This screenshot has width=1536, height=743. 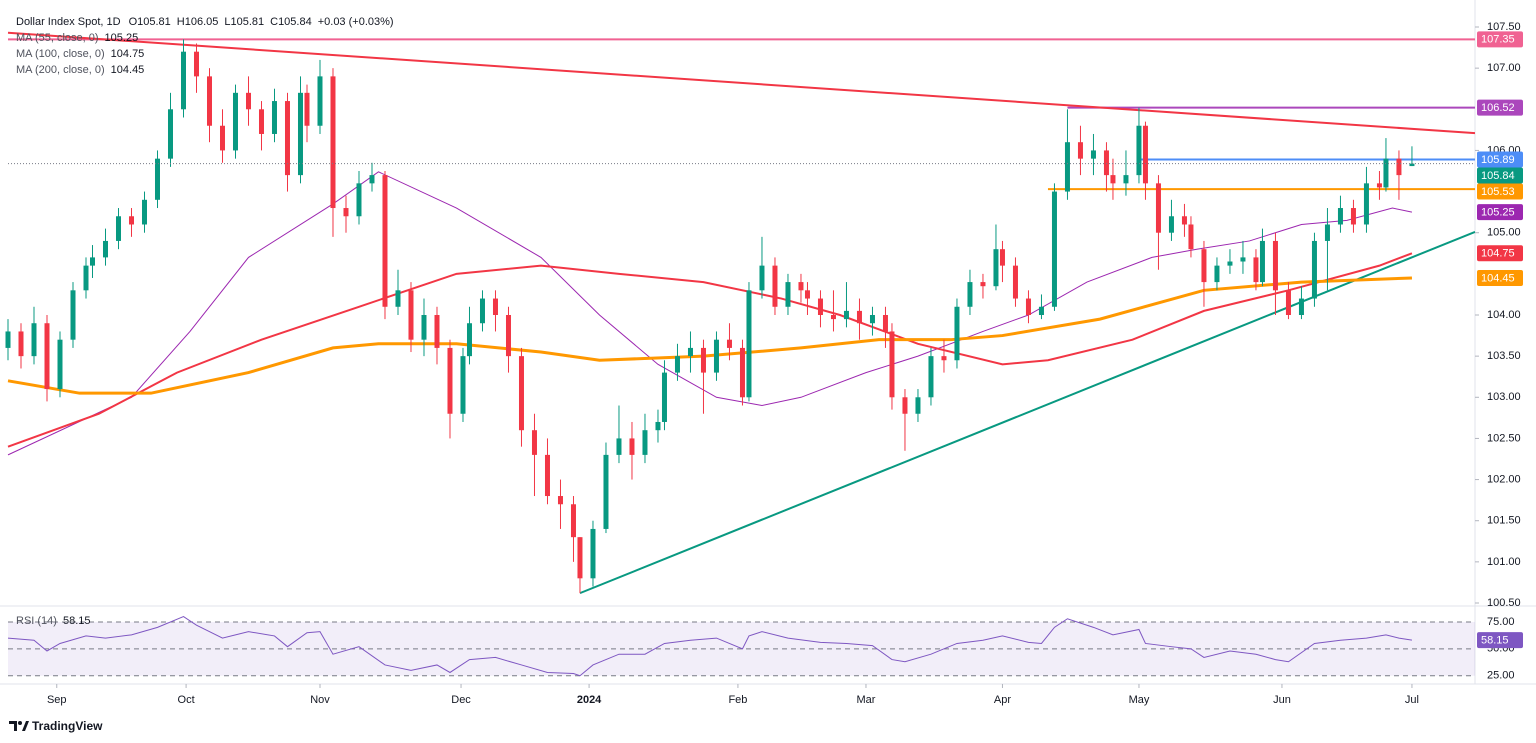 What do you see at coordinates (1498, 160) in the screenshot?
I see `price-tag-label: 105.89` at bounding box center [1498, 160].